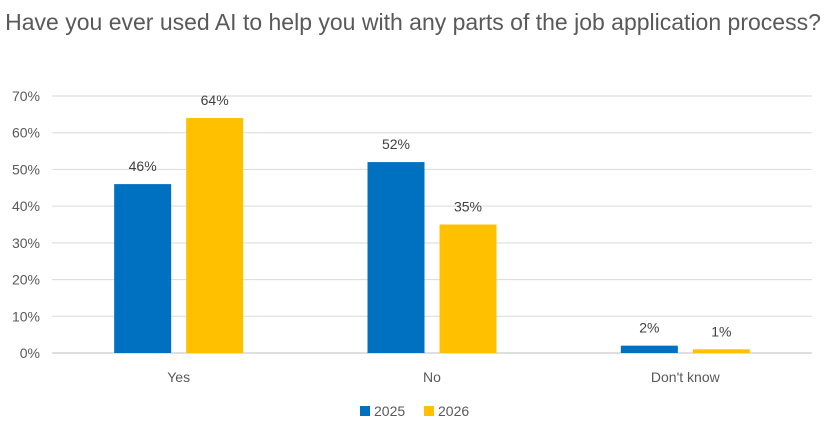 This screenshot has width=826, height=433. What do you see at coordinates (468, 207) in the screenshot?
I see `data-label: 35%` at bounding box center [468, 207].